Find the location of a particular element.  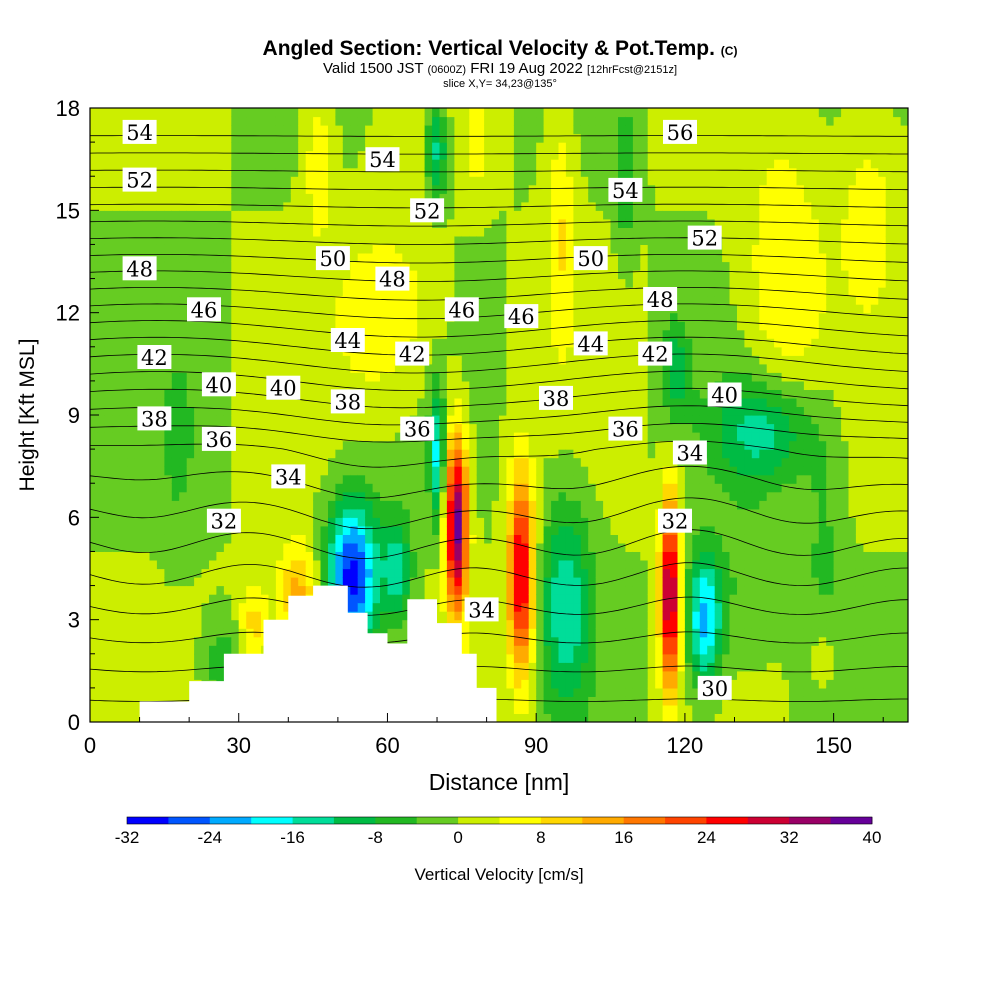

colorbar-tick-label: 40 is located at coordinates (872, 837).